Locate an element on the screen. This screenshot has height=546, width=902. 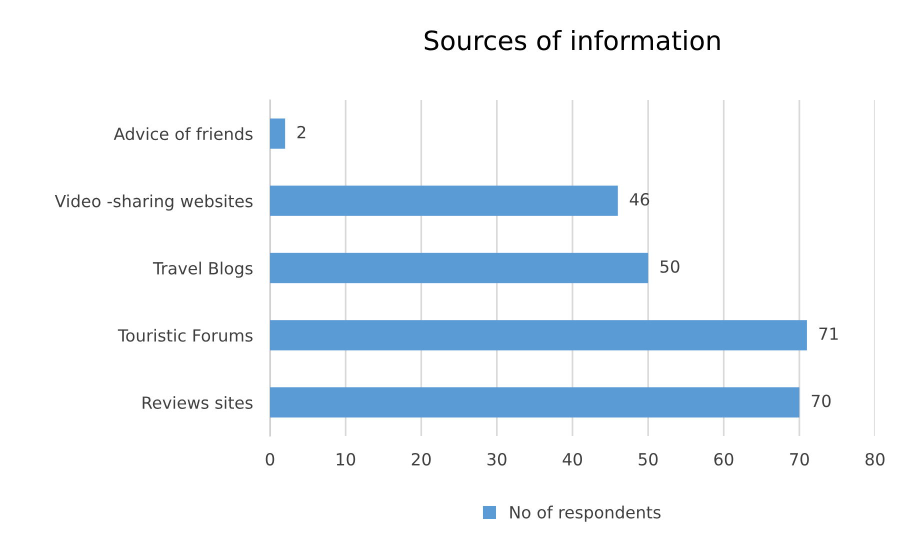
y-tick-label: Video -sharing websites is located at coordinates (153, 202).